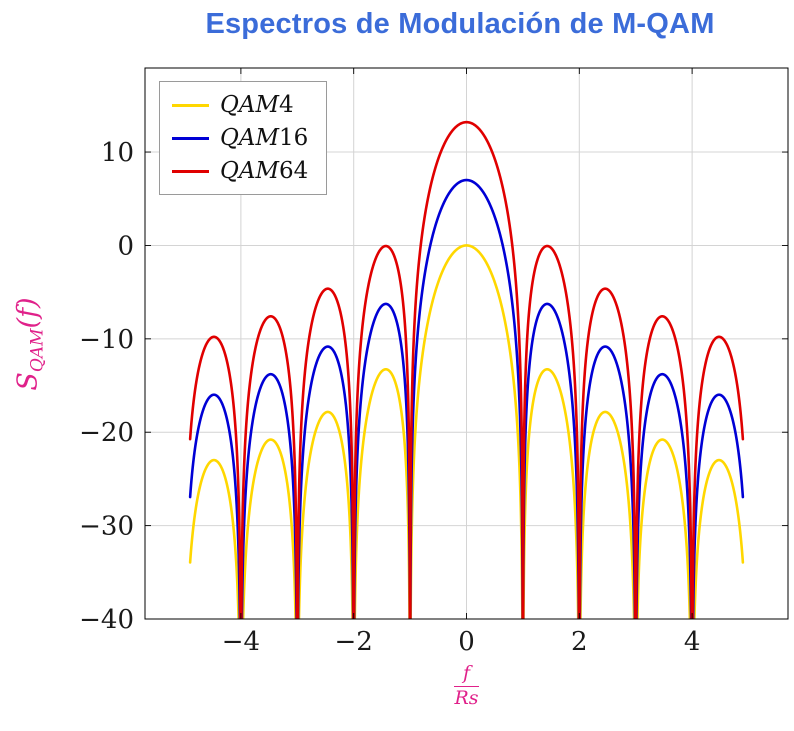 The height and width of the screenshot is (731, 794). Describe the element at coordinates (241, 642) in the screenshot. I see `x-tick-label: −4` at that location.